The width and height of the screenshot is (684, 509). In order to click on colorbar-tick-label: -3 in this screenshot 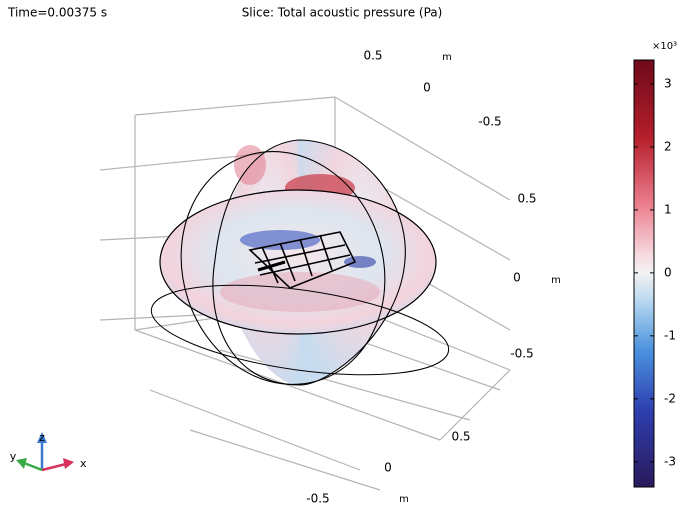, I will do `click(670, 461)`.